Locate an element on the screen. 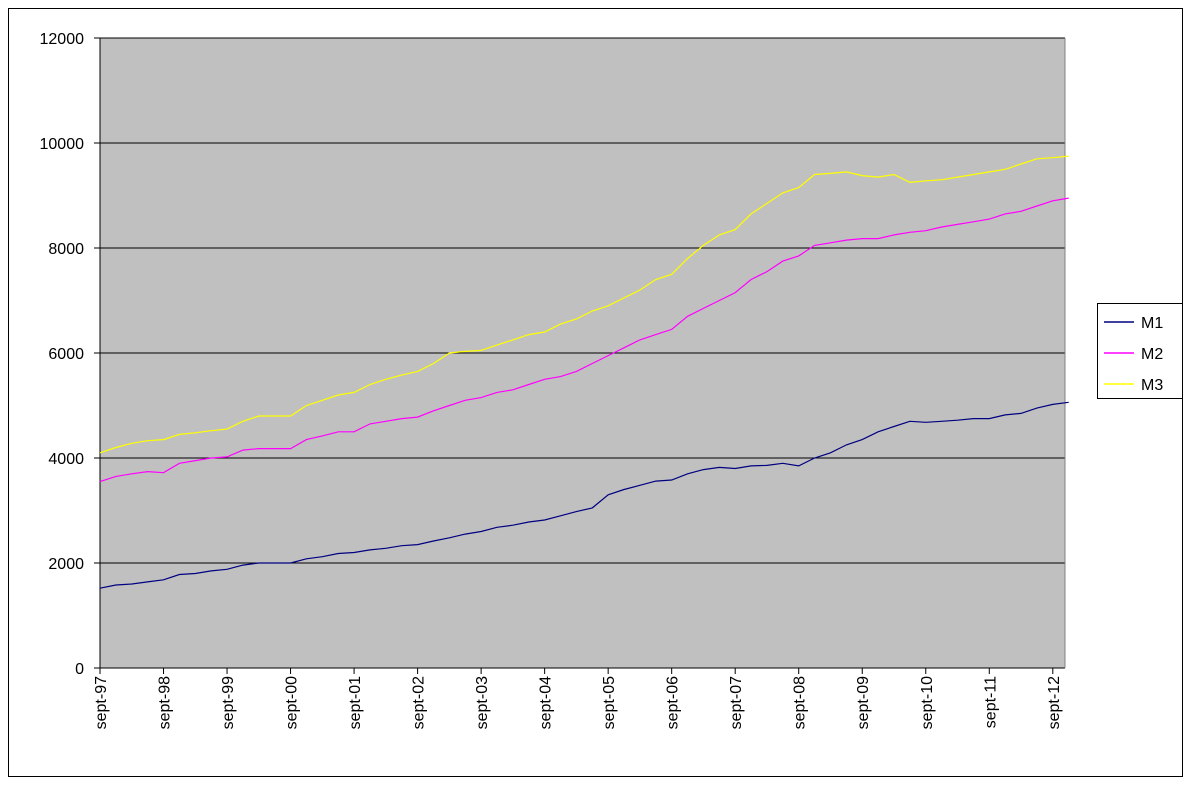 This screenshot has height=790, width=1191. x-tick-label: sept-10 is located at coordinates (927, 702).